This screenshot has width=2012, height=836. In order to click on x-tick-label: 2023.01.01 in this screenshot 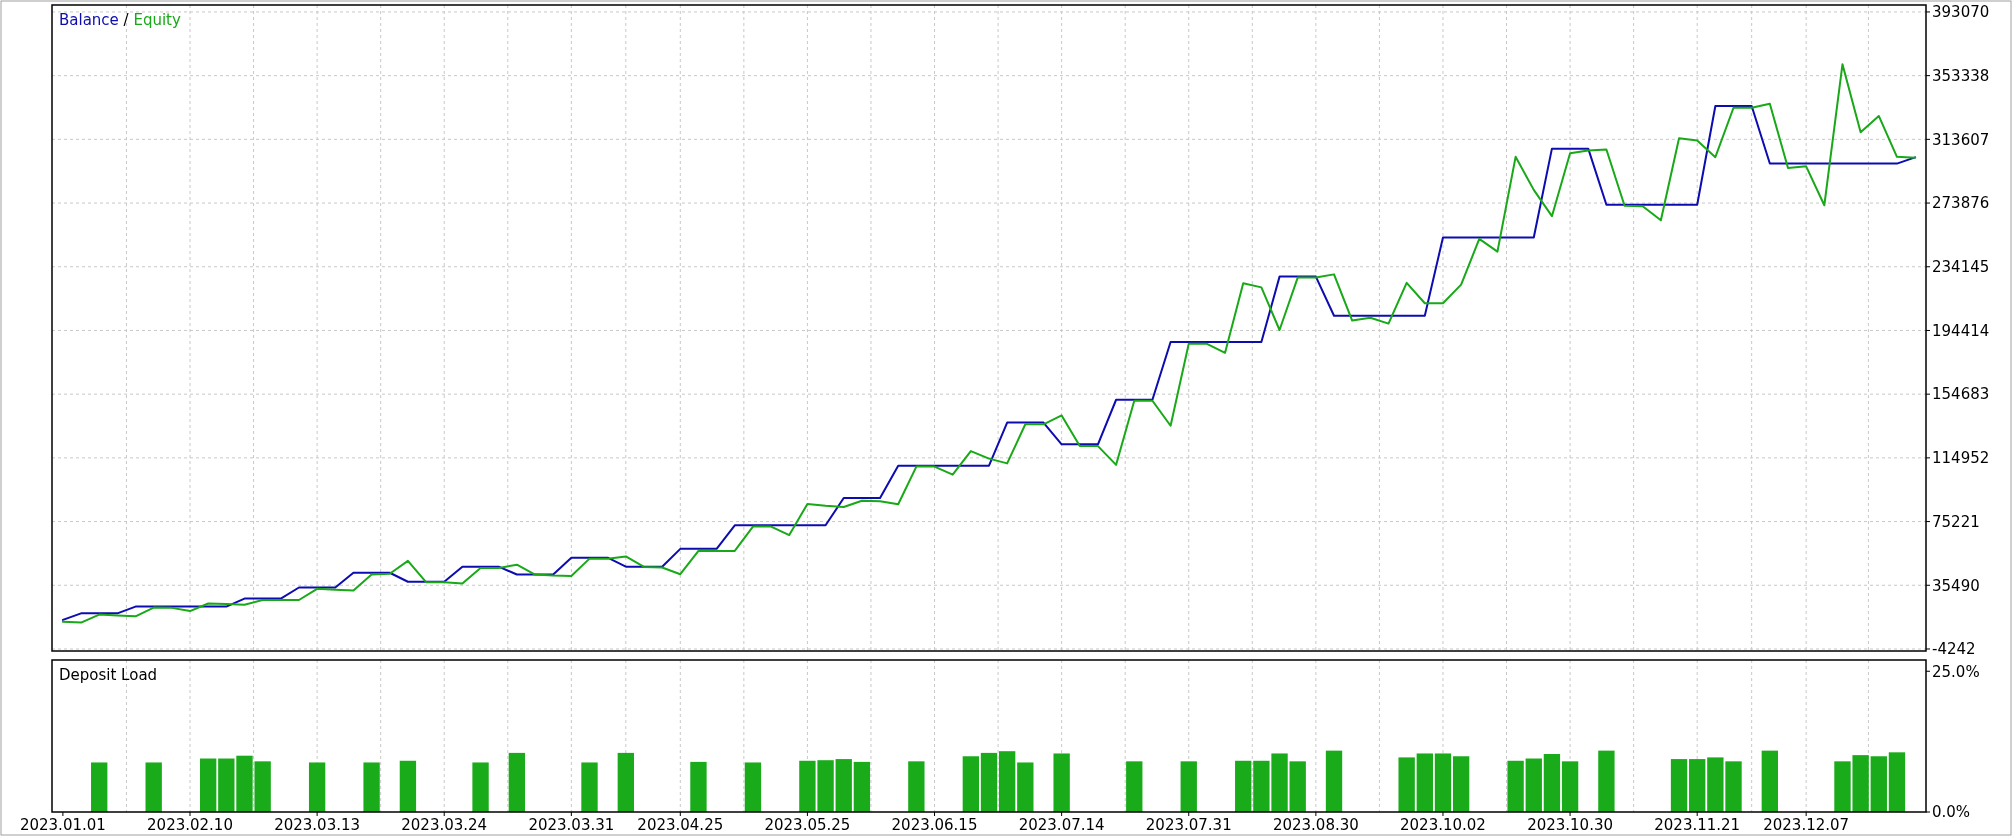, I will do `click(62, 825)`.